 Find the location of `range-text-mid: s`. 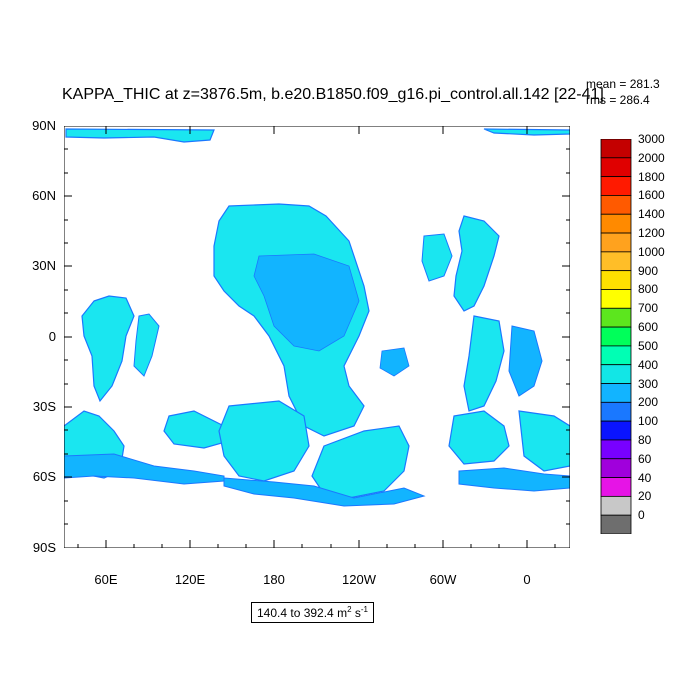

range-text-mid: s is located at coordinates (356, 613).